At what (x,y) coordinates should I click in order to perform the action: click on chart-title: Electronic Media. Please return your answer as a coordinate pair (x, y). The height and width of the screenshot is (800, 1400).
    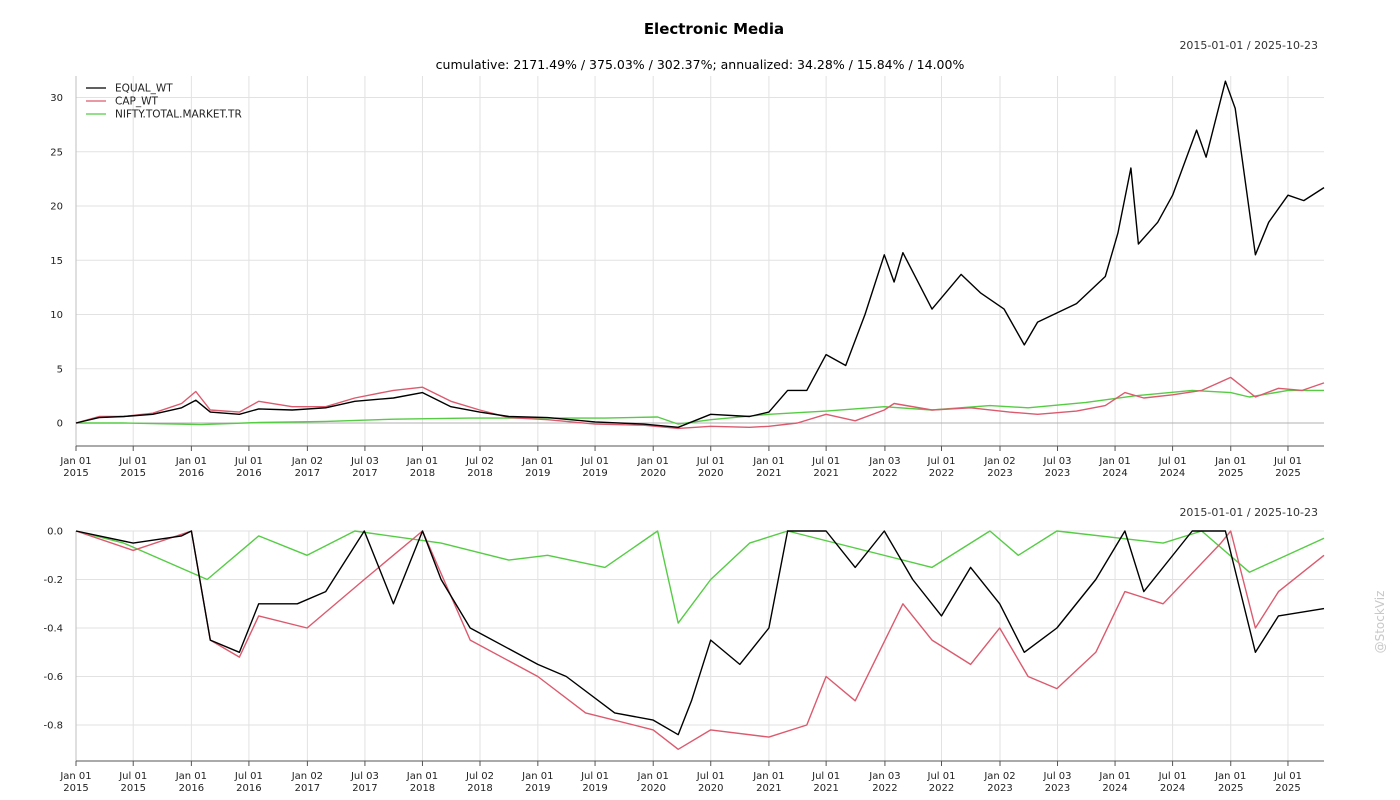
    Looking at the image, I should click on (714, 29).